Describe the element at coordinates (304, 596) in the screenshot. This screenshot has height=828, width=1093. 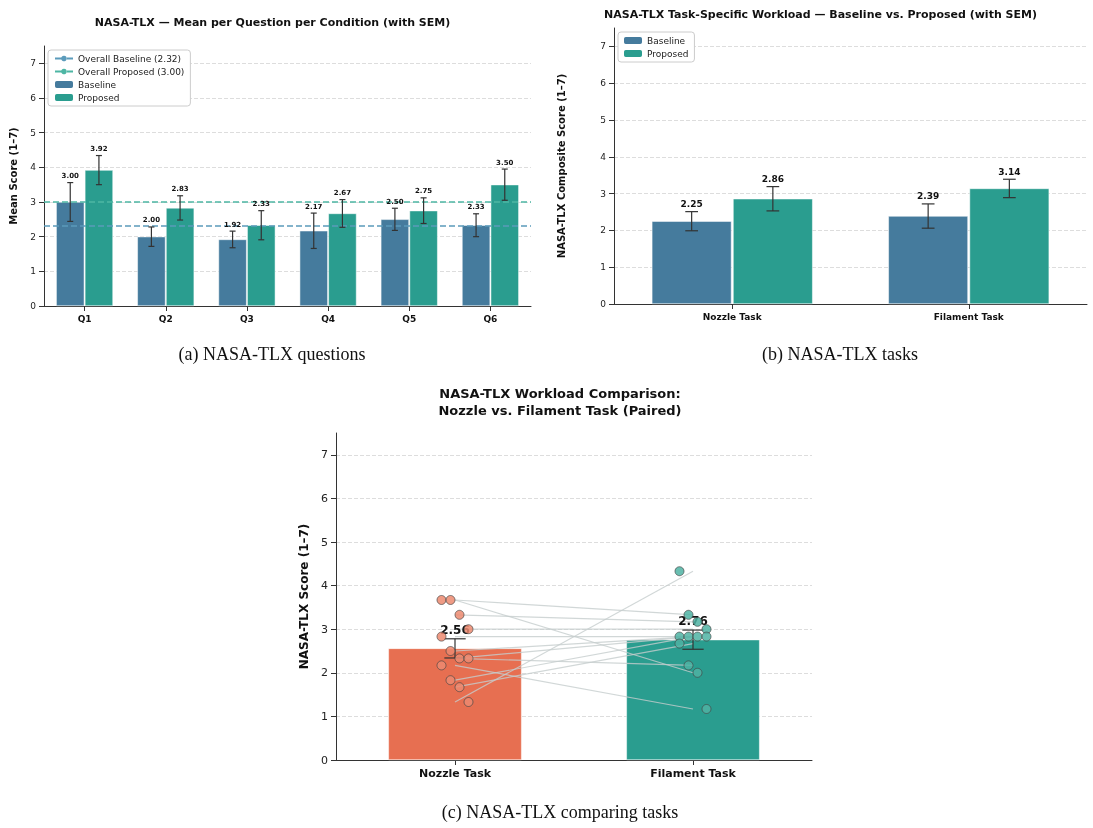
I see `y-axis-title: NASA-TLX Score (1–7)` at that location.